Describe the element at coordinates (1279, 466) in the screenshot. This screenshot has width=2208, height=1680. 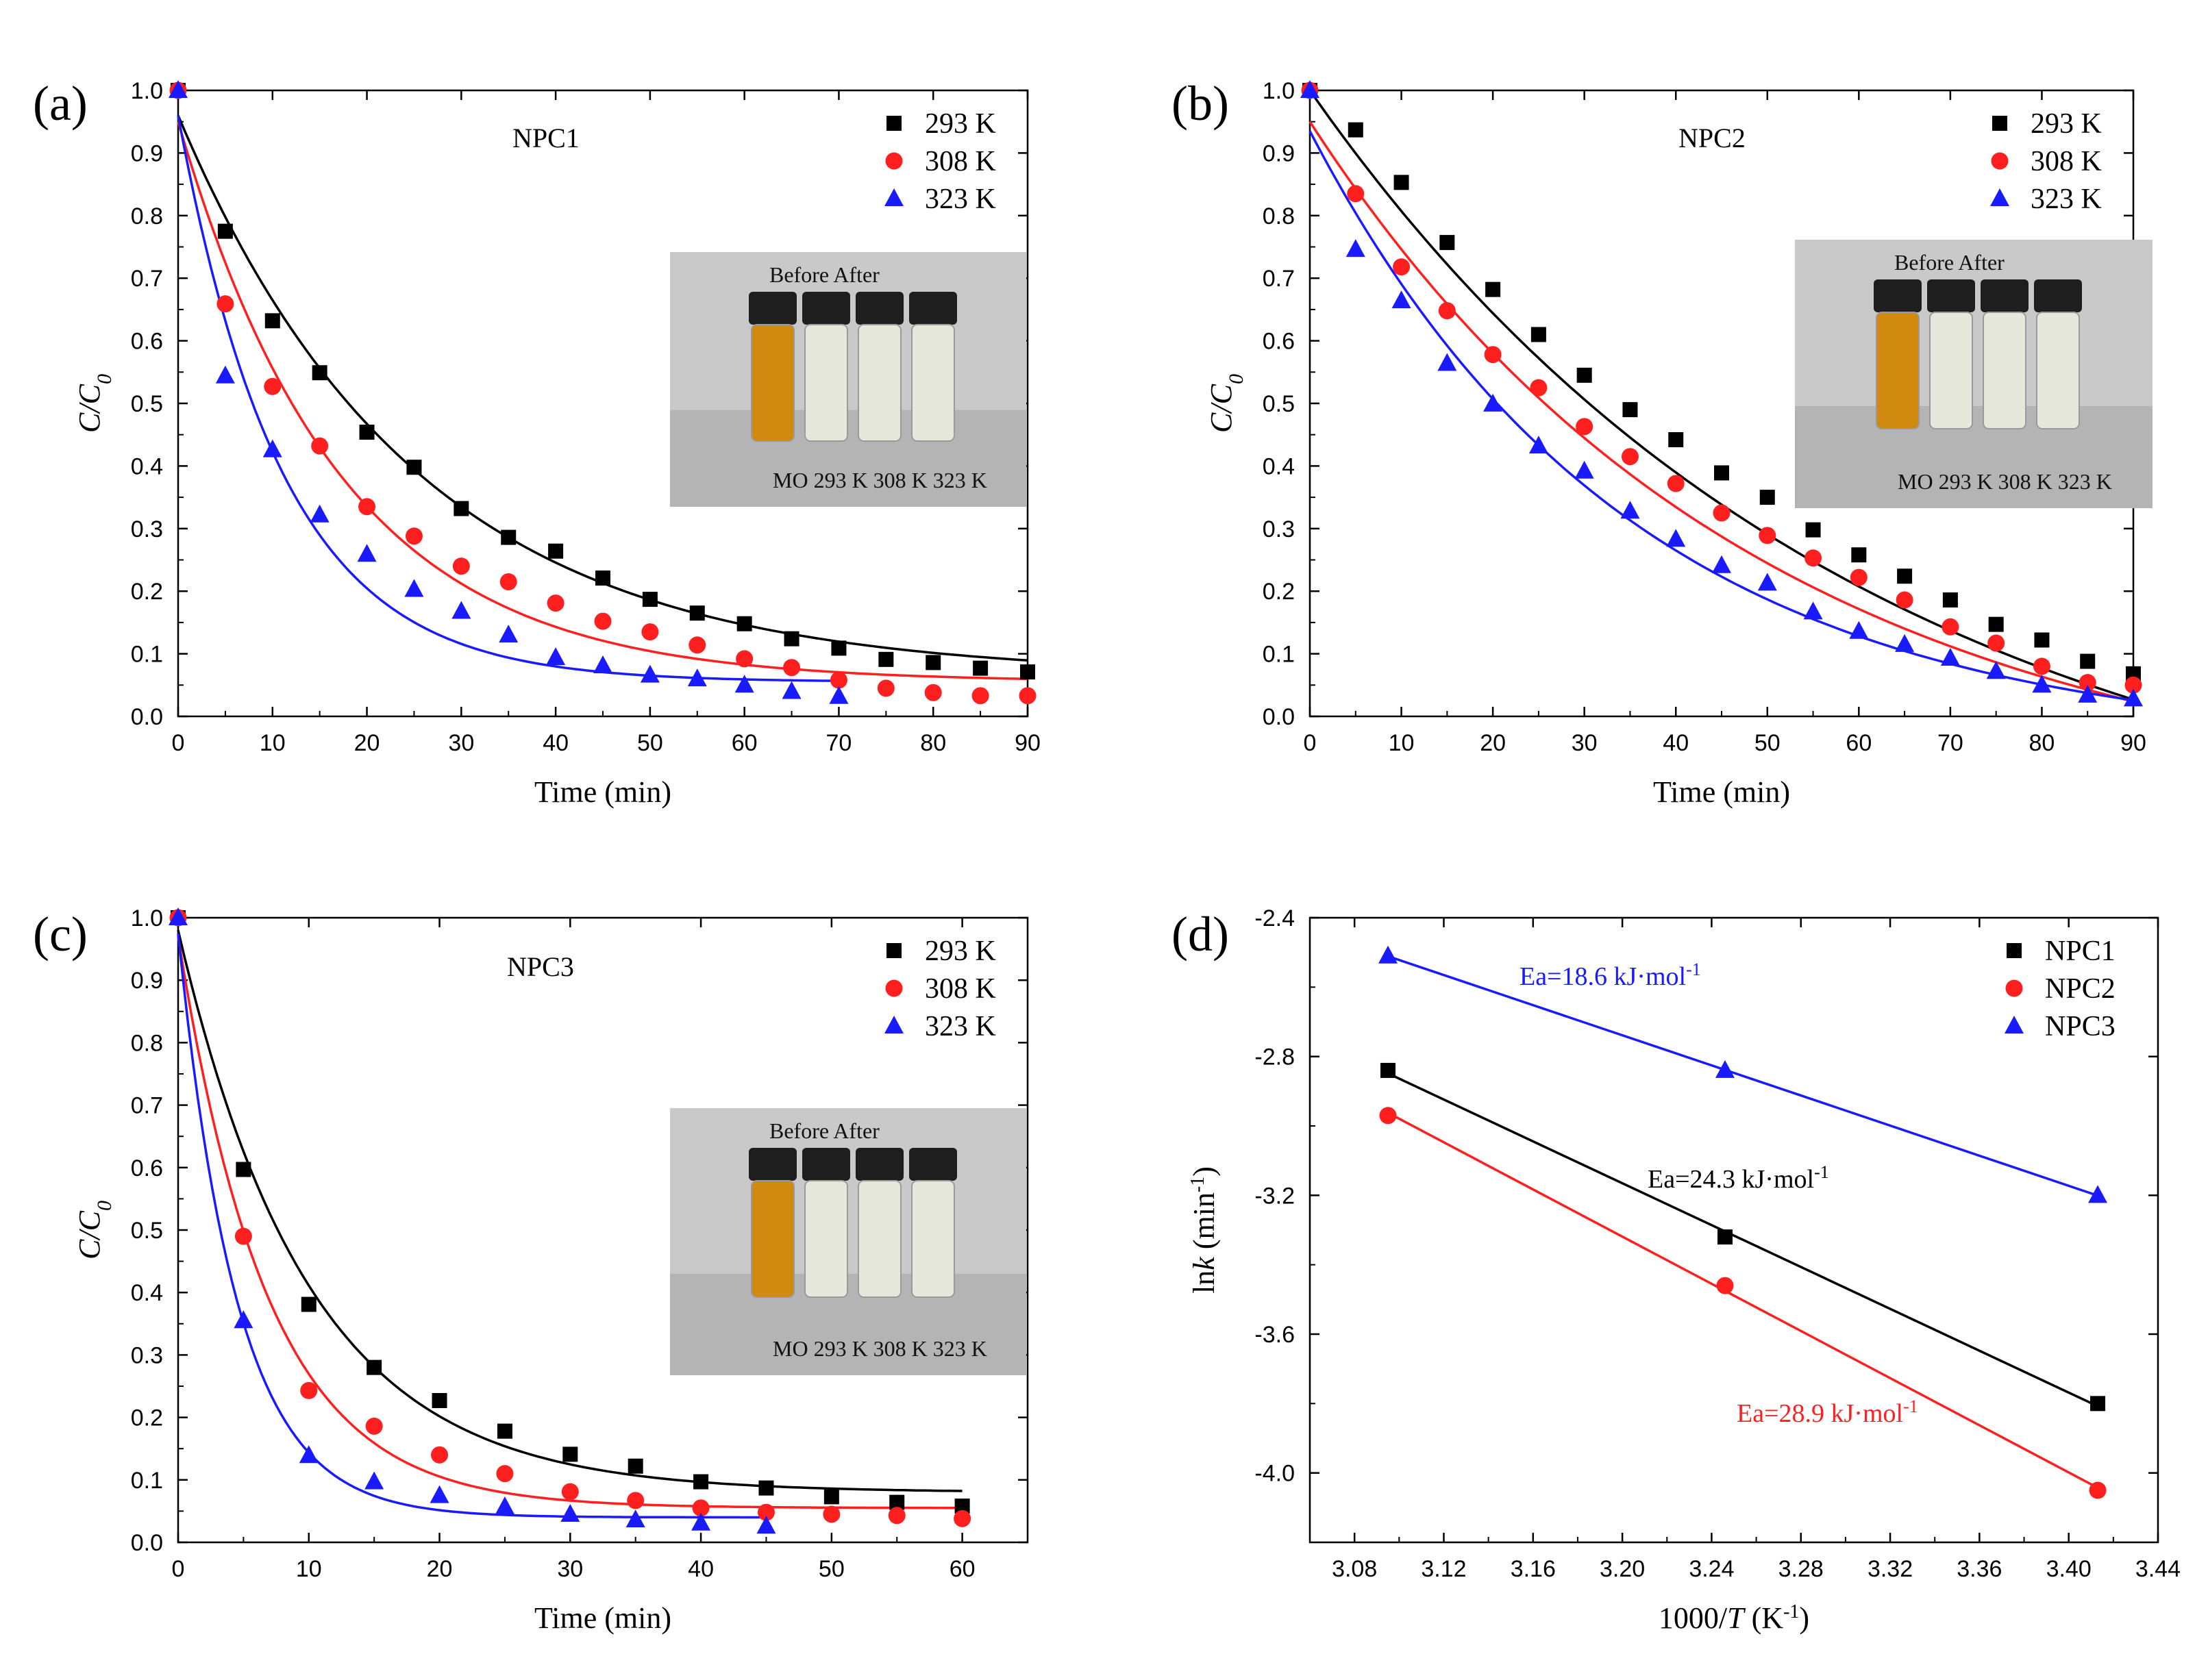
I see `y-tick-label: 0.4` at that location.